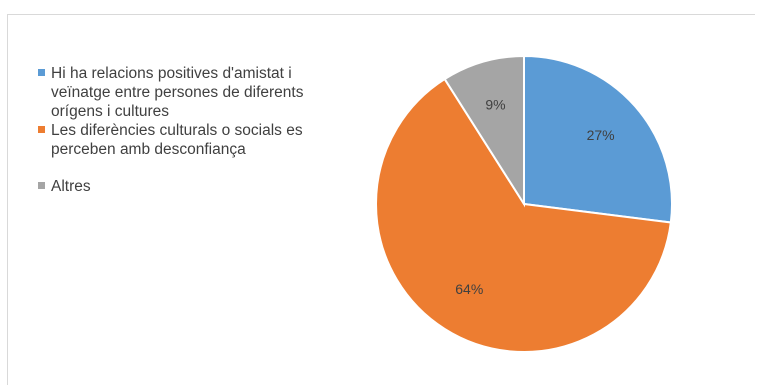 This screenshot has width=763, height=385. Describe the element at coordinates (41, 185) in the screenshot. I see `legend-swatch-gray` at that location.